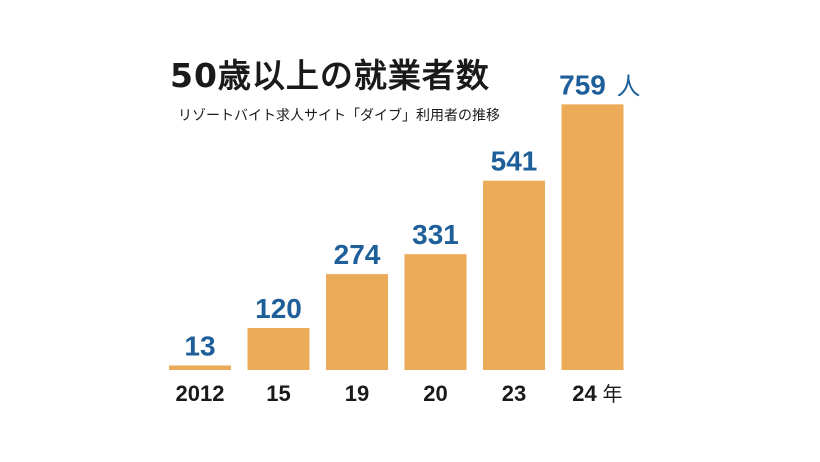  I want to click on bar-2012, so click(200, 367).